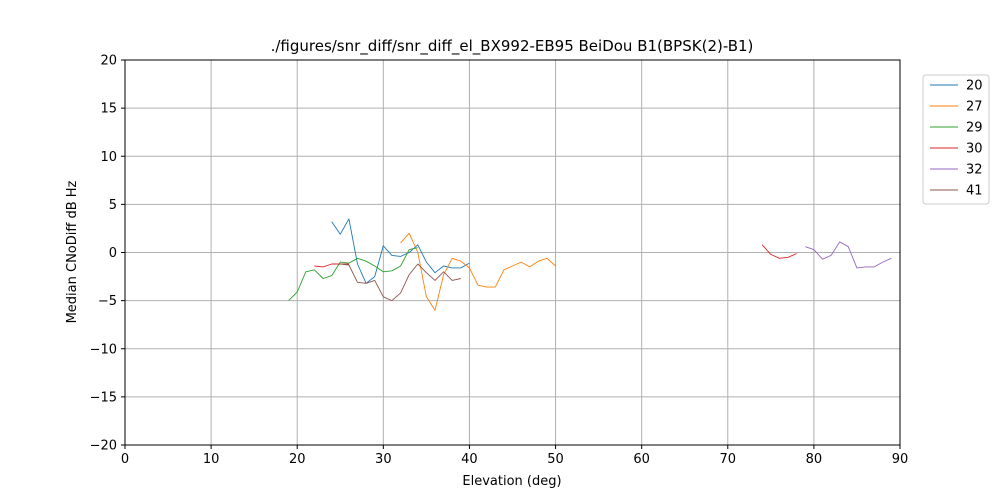 The width and height of the screenshot is (1000, 500). I want to click on y-tick-label: 15, so click(108, 109).